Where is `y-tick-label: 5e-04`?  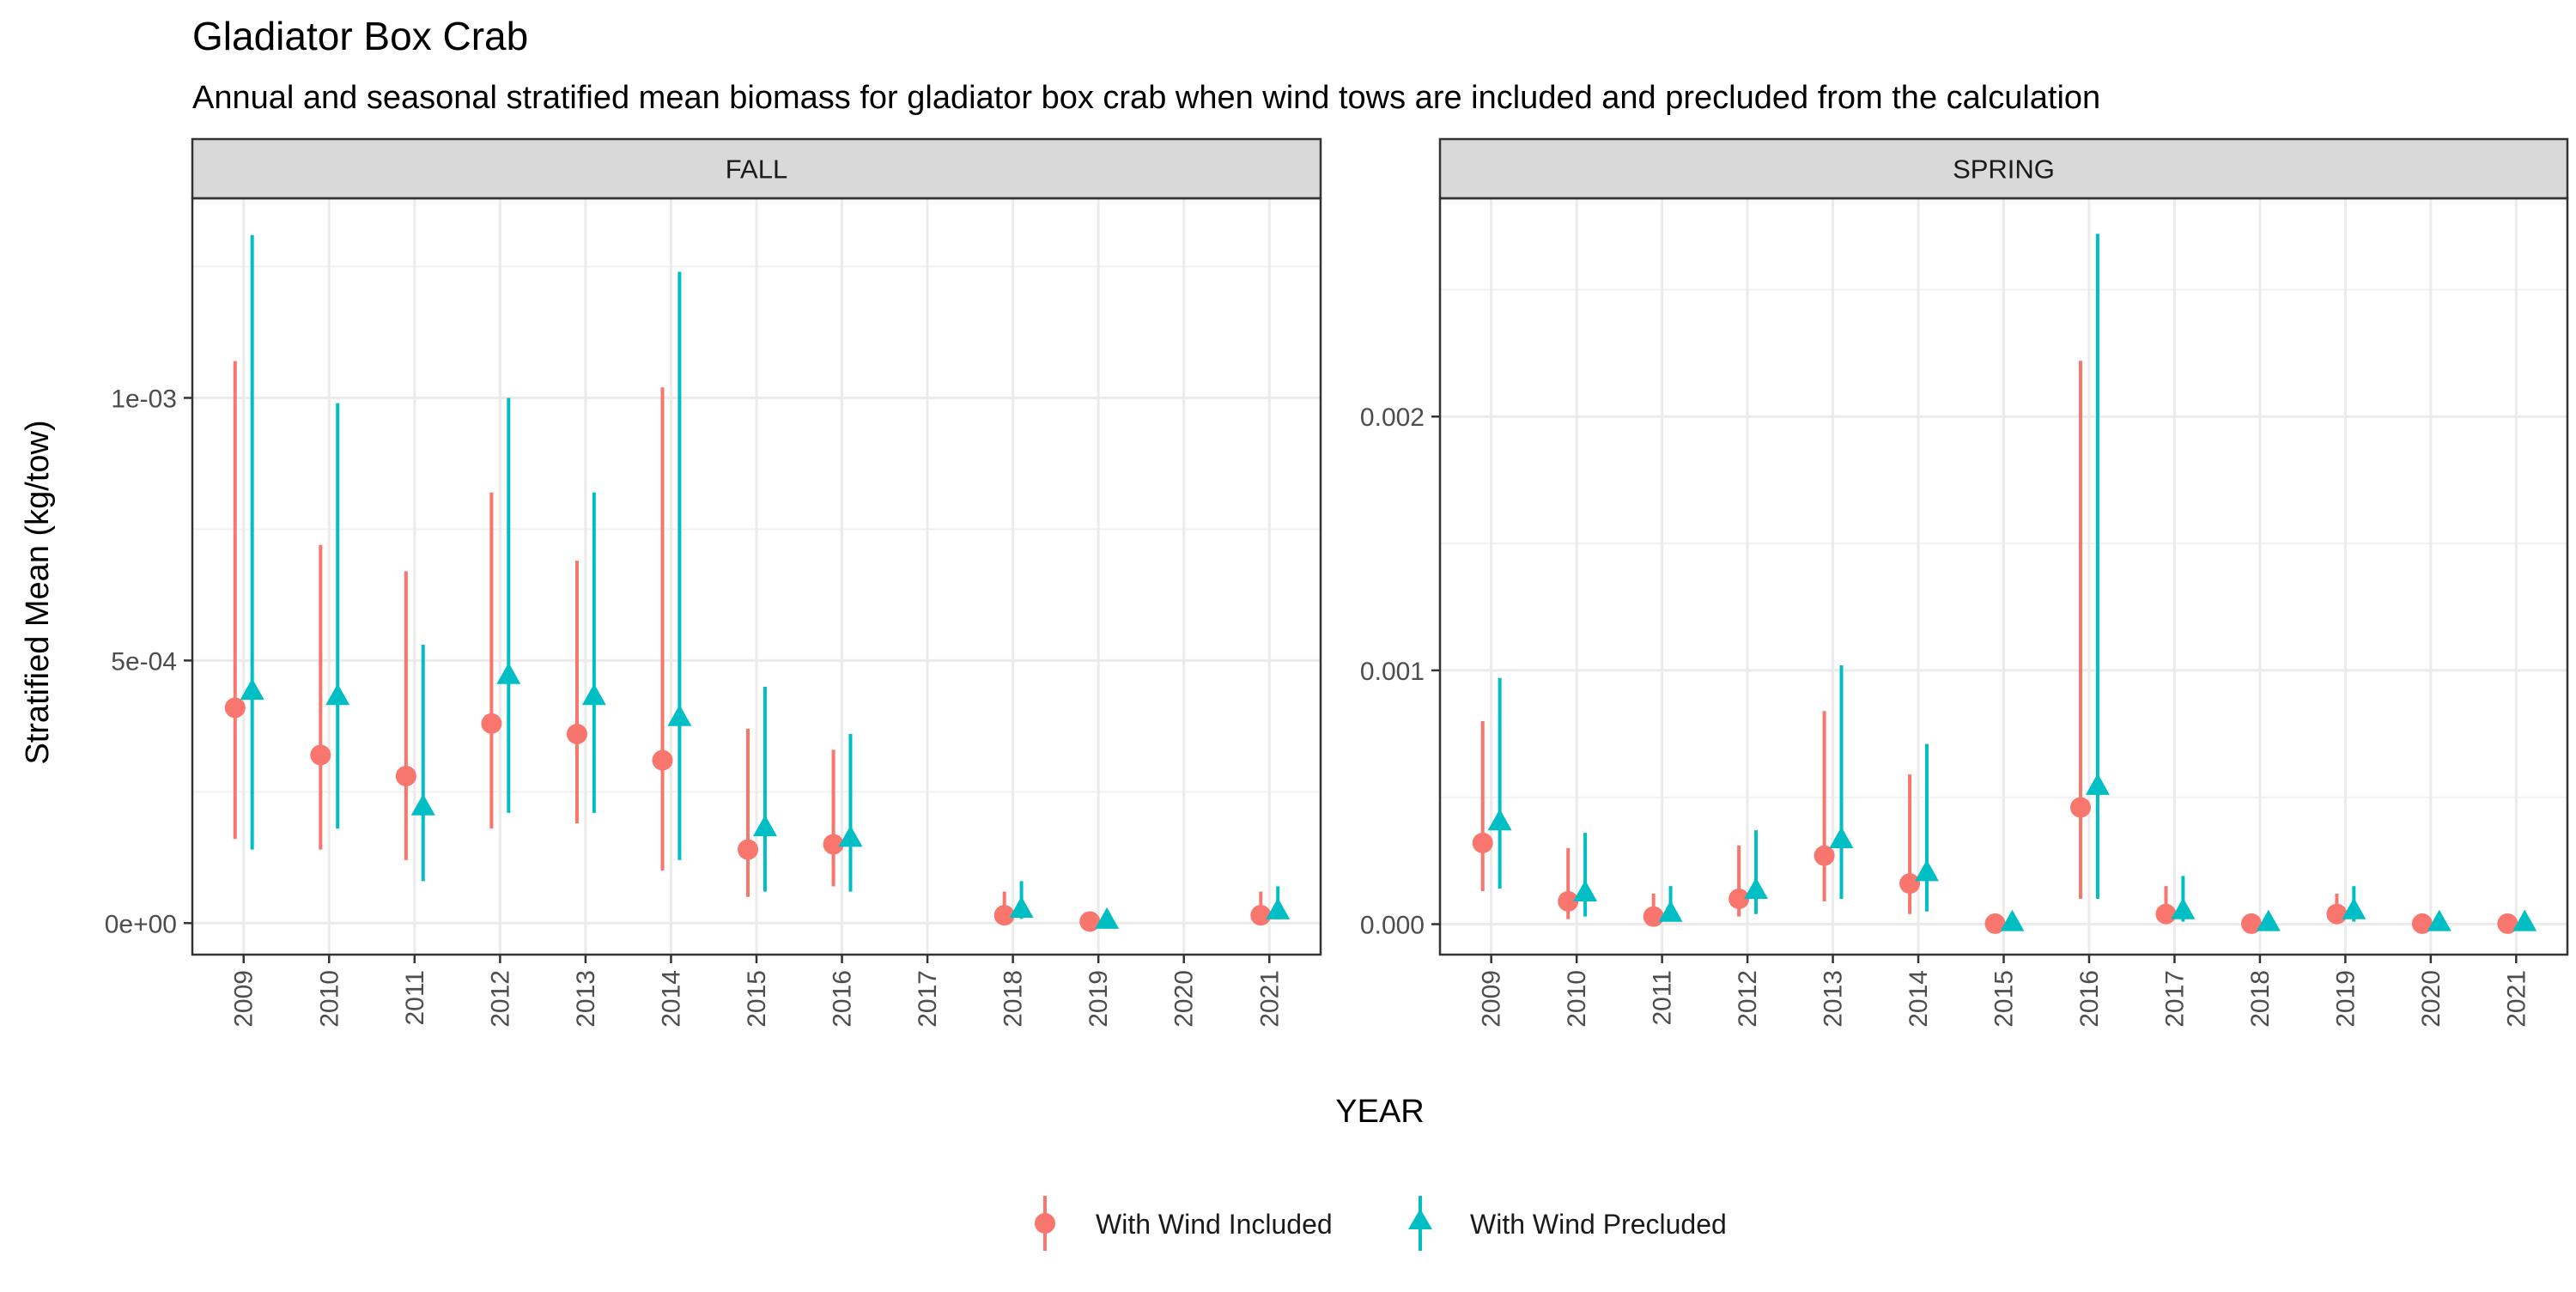
y-tick-label: 5e-04 is located at coordinates (144, 661).